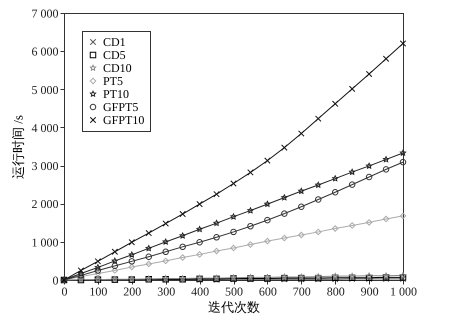 This screenshot has width=462, height=320. I want to click on x-tick-label: 600, so click(267, 291).